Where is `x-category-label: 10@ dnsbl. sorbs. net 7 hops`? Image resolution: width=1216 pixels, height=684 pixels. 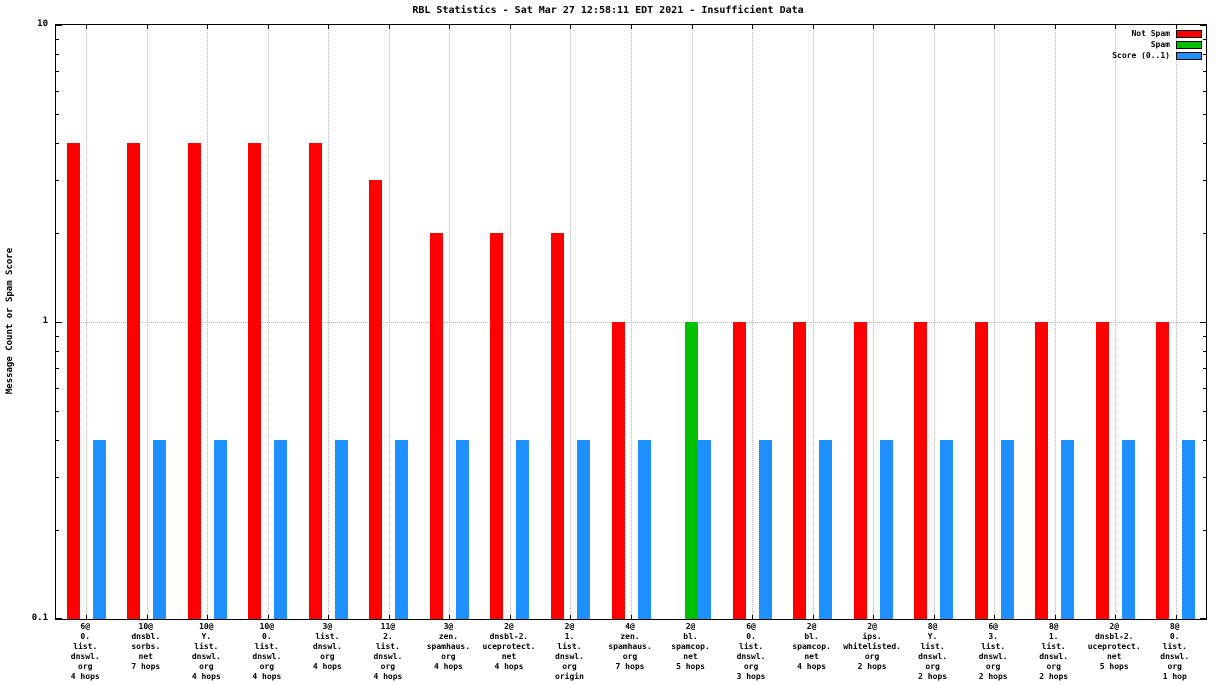
x-category-label: 10@ dnsbl. sorbs. net 7 hops is located at coordinates (146, 646).